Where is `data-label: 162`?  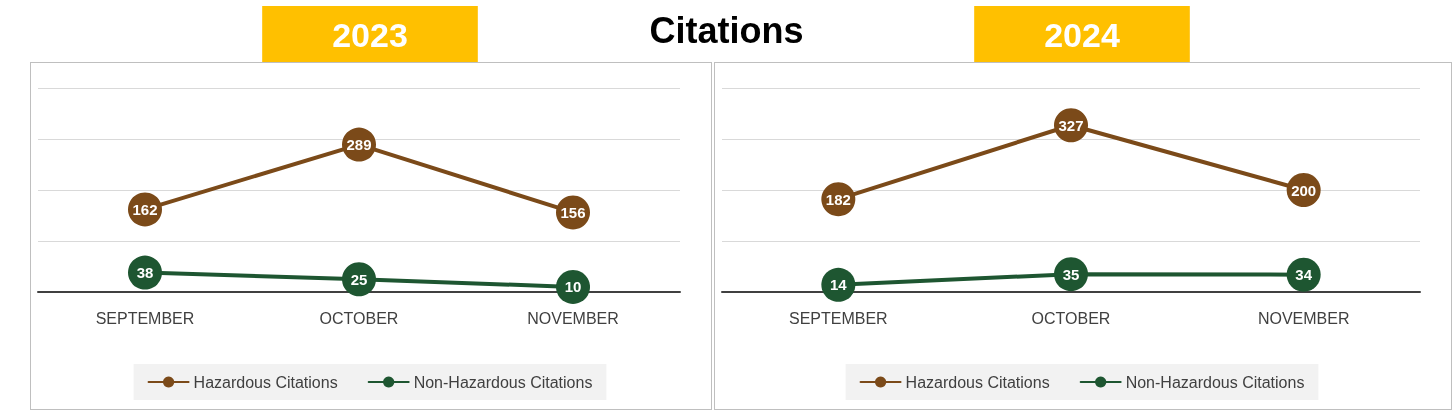 data-label: 162 is located at coordinates (145, 209).